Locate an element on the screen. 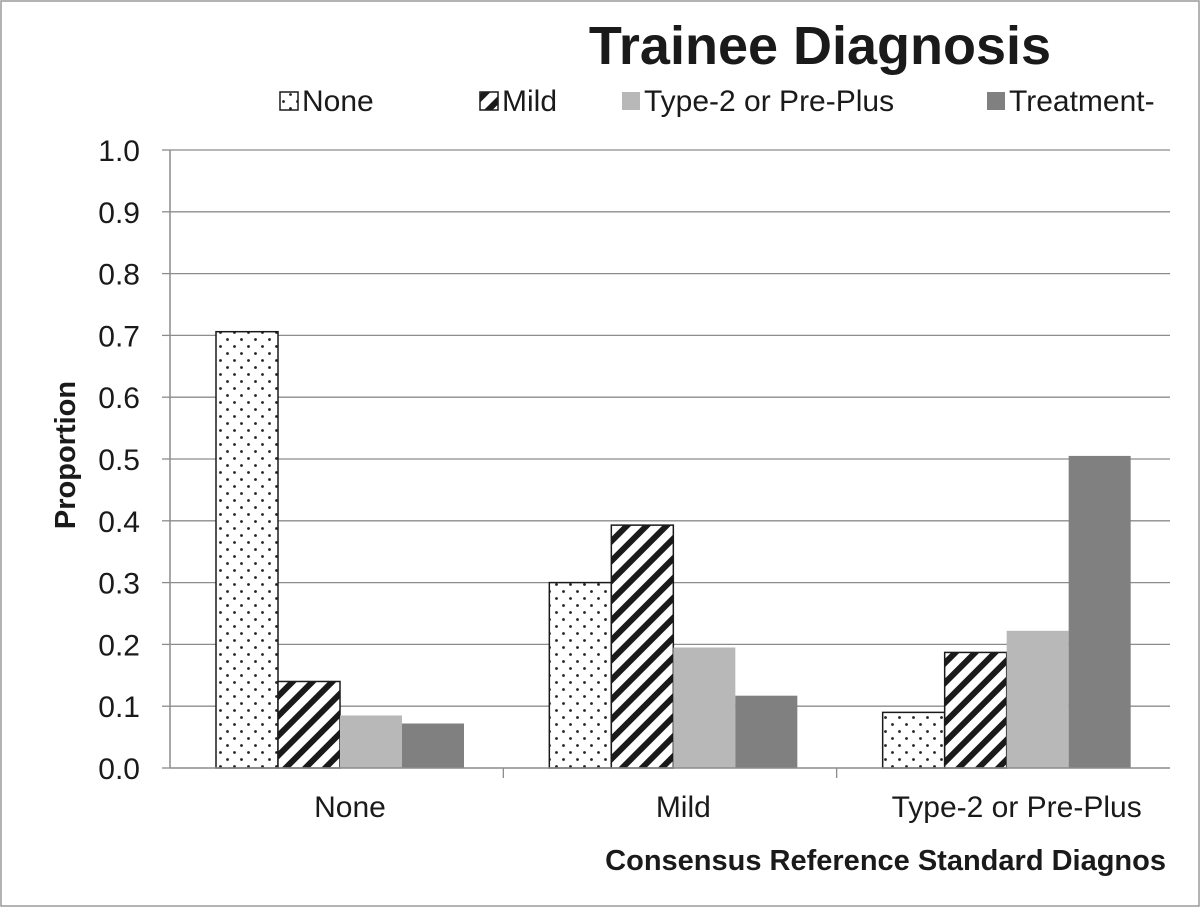  x-category-label: Mild is located at coordinates (683, 807).